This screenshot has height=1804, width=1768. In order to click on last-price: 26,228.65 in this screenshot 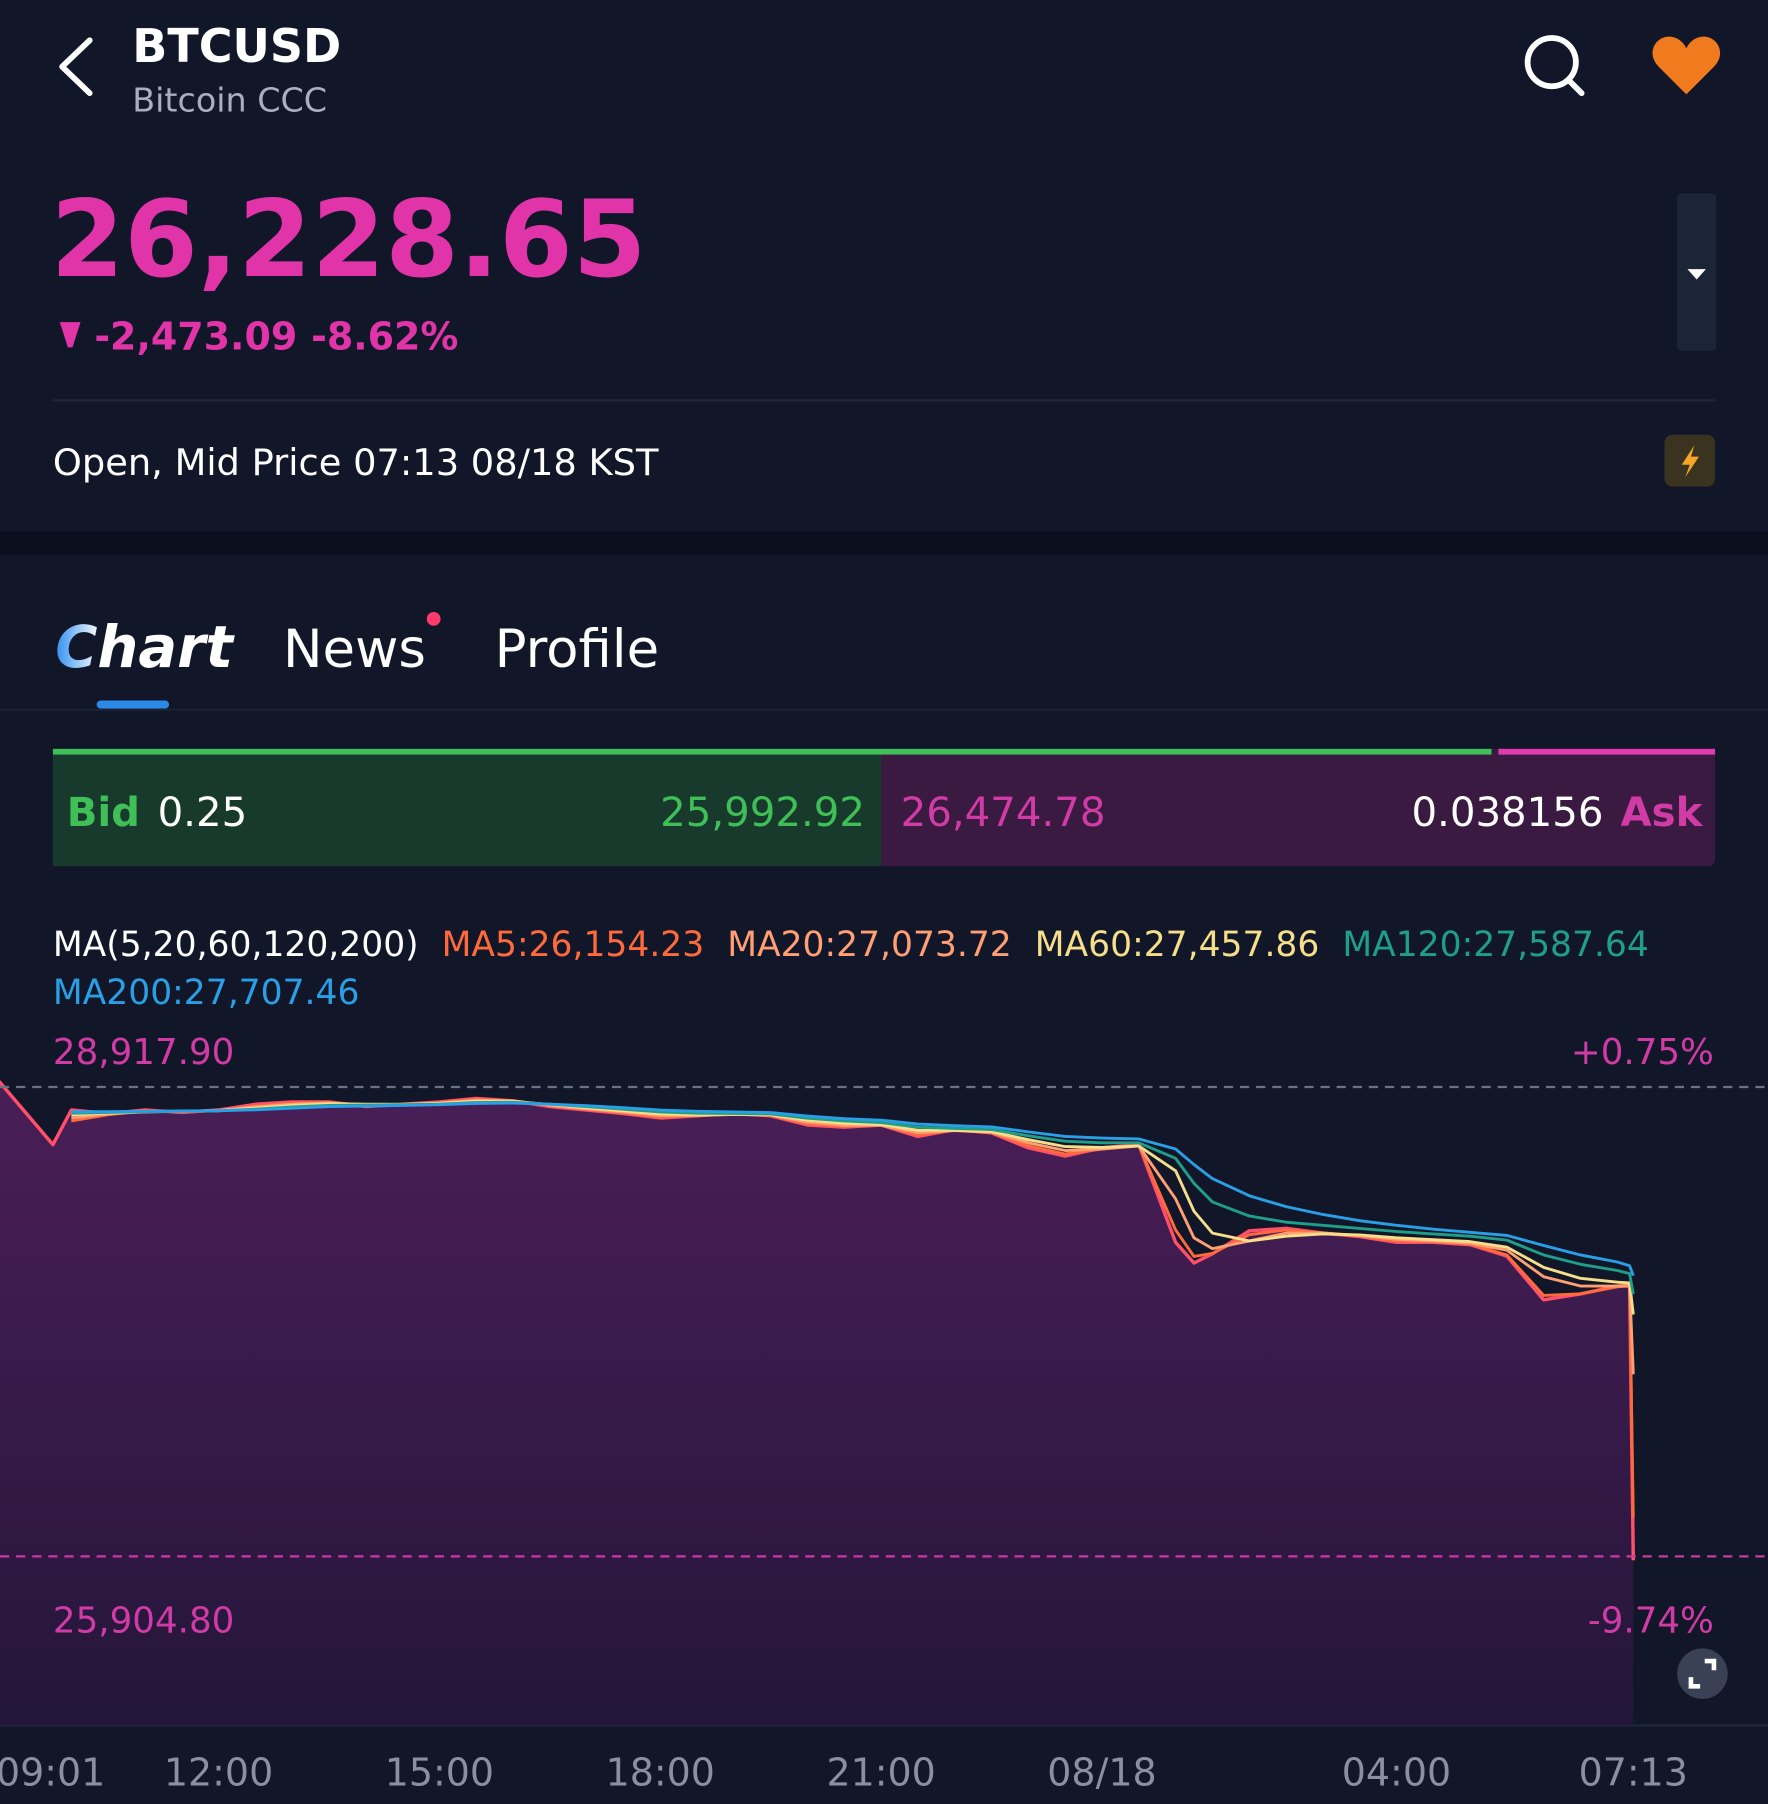, I will do `click(349, 239)`.